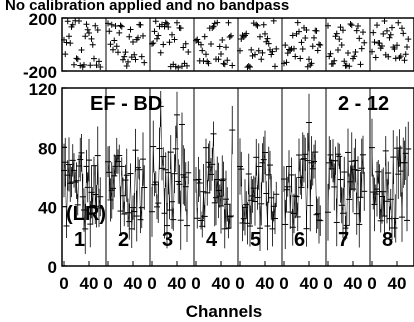 This screenshot has width=414, height=322. What do you see at coordinates (233, 240) in the screenshot?
I see `panel-labels: 1 2 3 4 5 6 7 8` at bounding box center [233, 240].